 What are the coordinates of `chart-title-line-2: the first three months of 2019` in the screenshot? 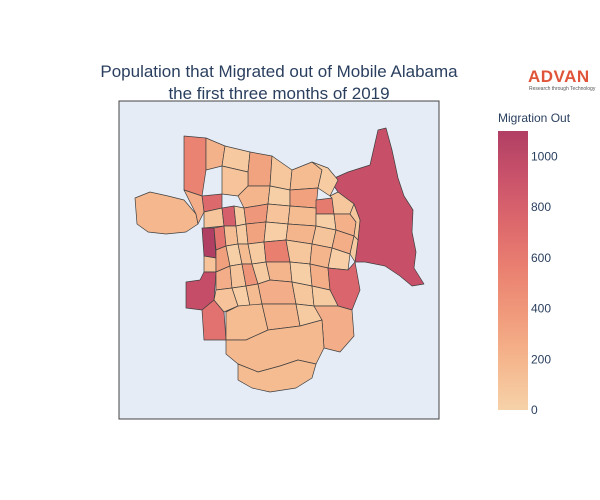 It's located at (278, 93).